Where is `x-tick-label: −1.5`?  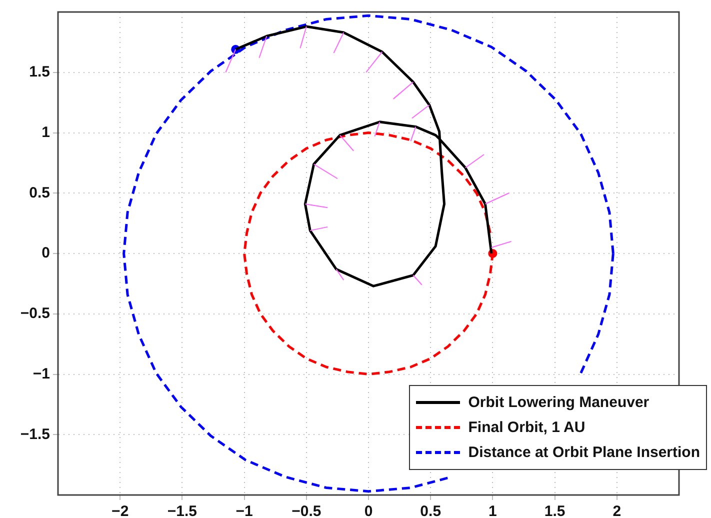
x-tick-label: −1.5 is located at coordinates (182, 510).